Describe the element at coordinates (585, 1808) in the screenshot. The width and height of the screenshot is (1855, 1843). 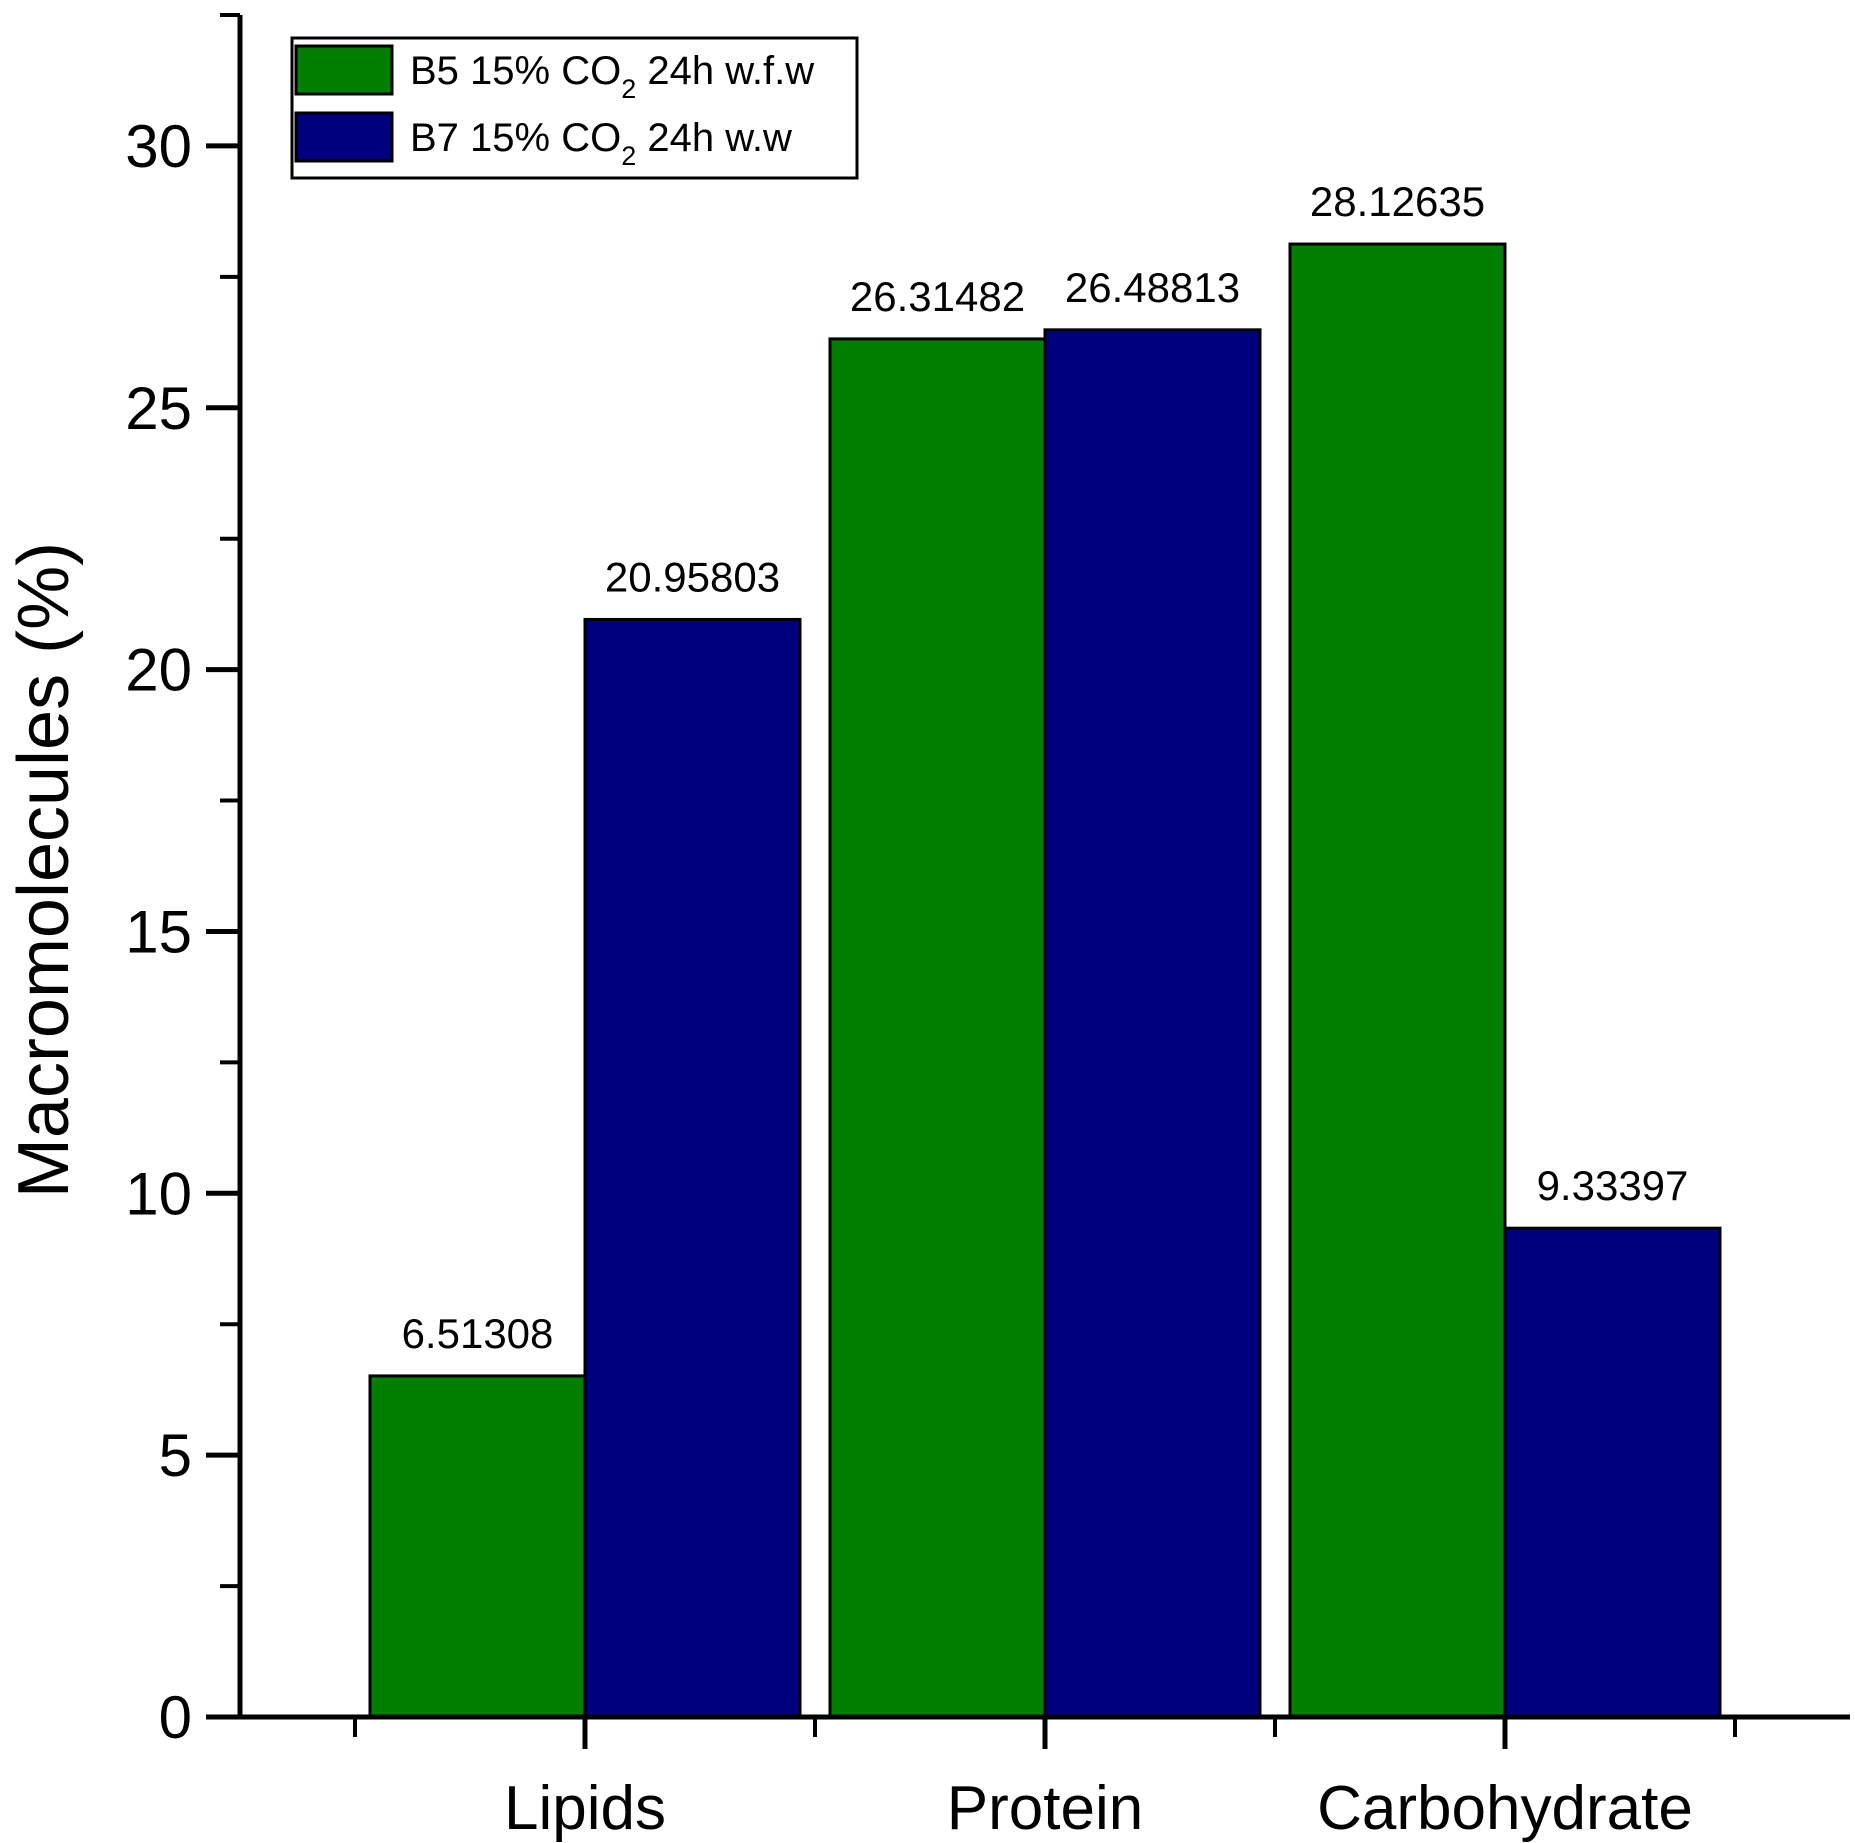
I see `x-tick-label-lipids: Lipids` at that location.